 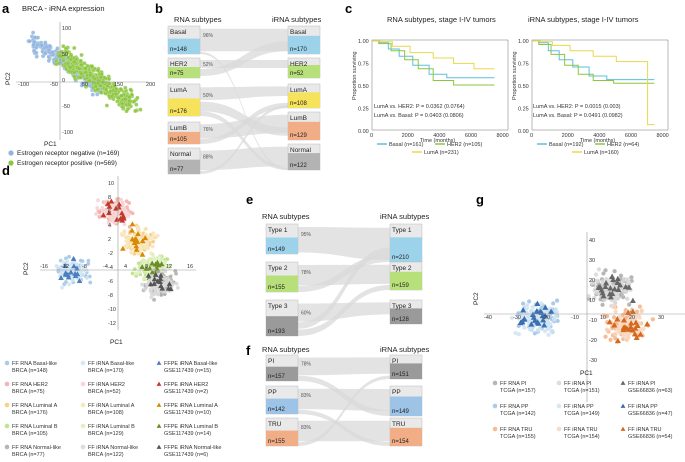 I want to click on legend-text: Basal (n=192), so click(x=566, y=145).